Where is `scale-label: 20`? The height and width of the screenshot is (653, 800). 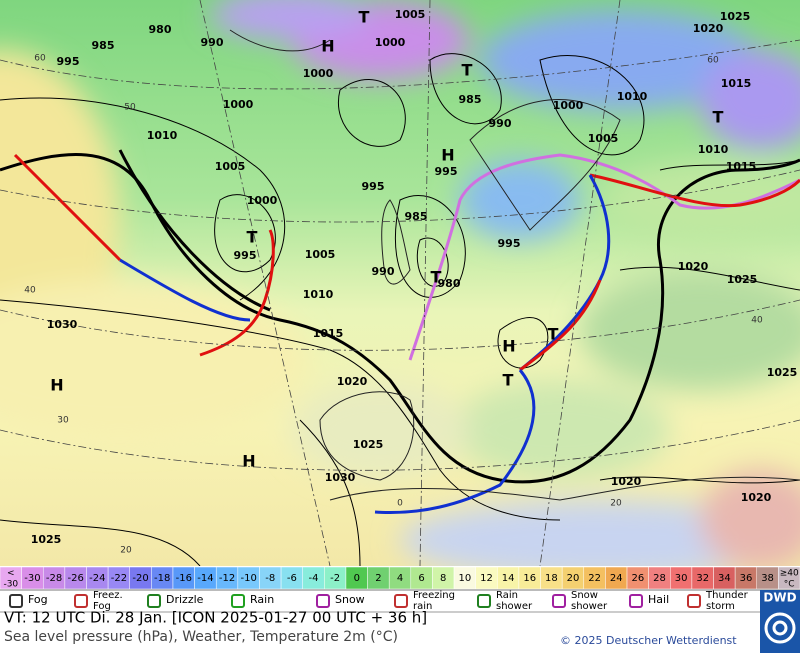 scale-label: 20 is located at coordinates (573, 578).